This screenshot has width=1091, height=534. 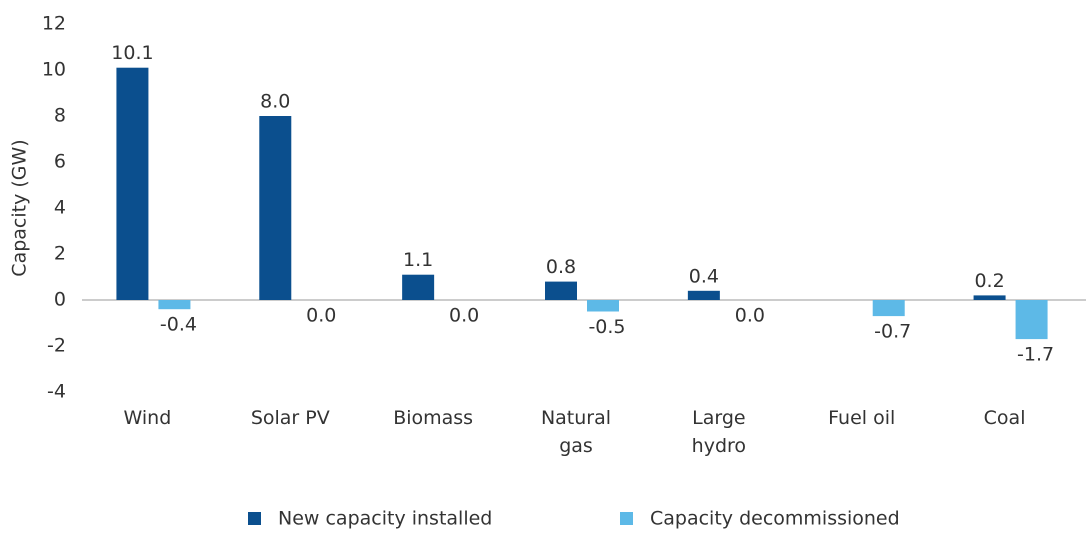 What do you see at coordinates (54, 70) in the screenshot?
I see `y-tick-label: 10` at bounding box center [54, 70].